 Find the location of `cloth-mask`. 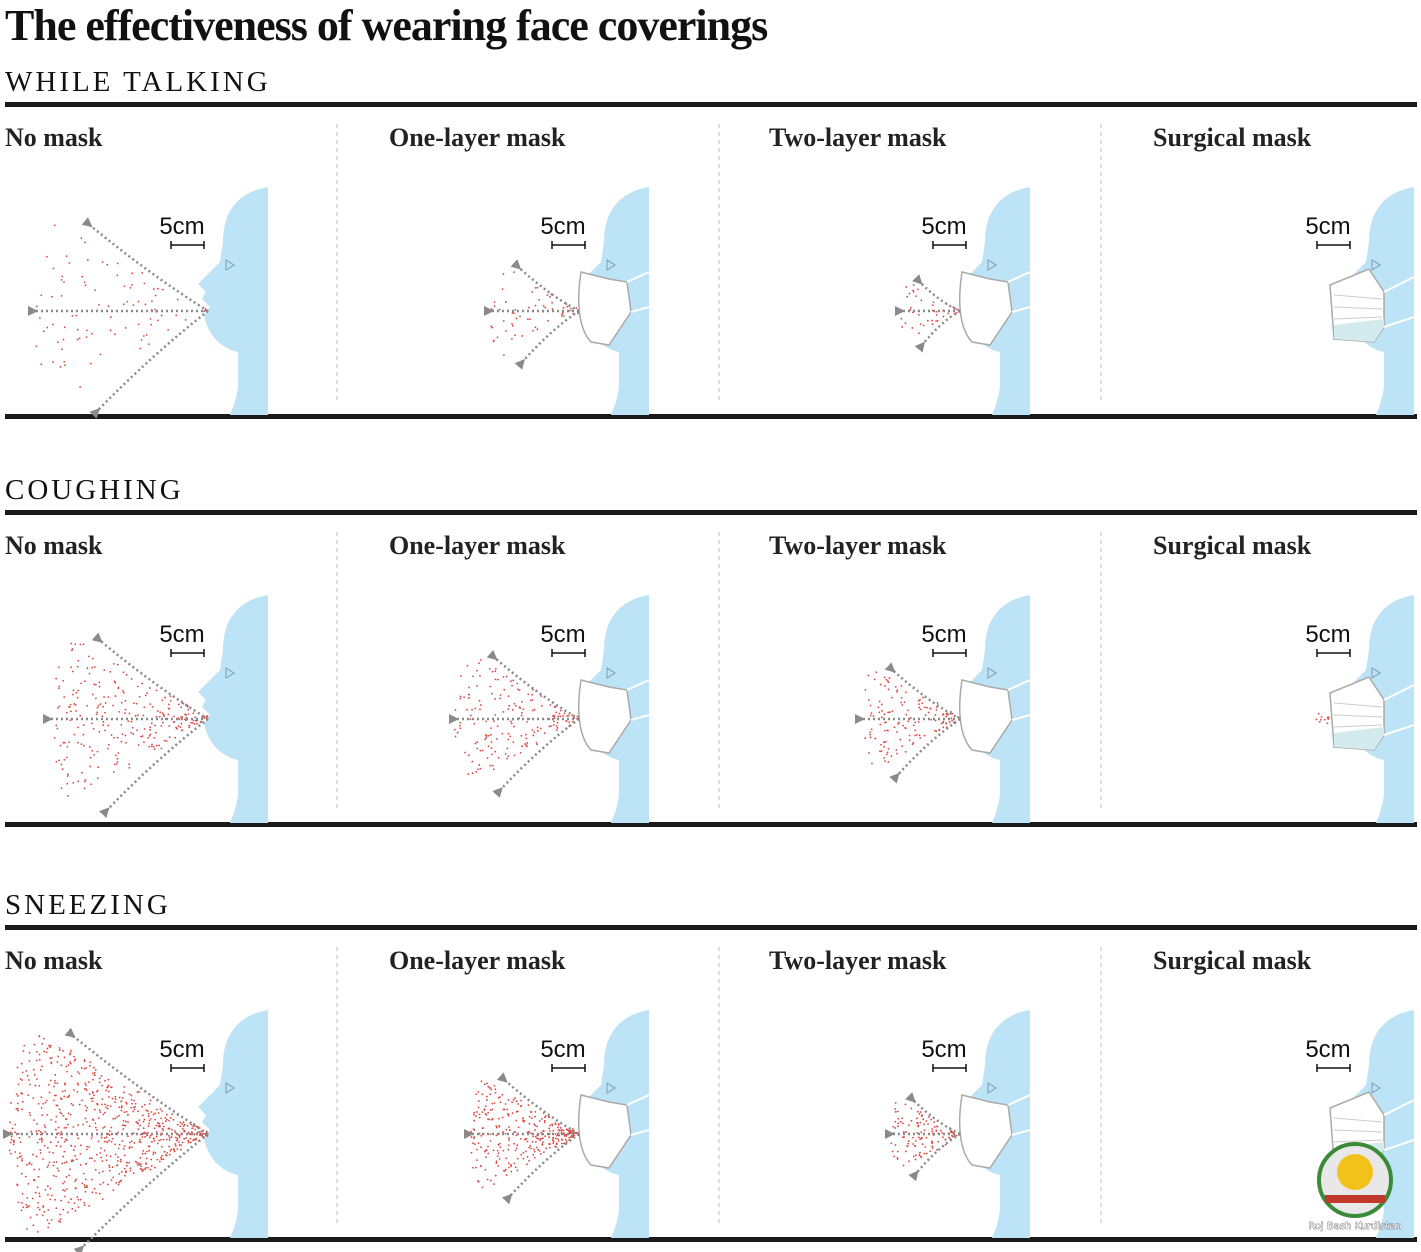

cloth-mask is located at coordinates (604, 1131).